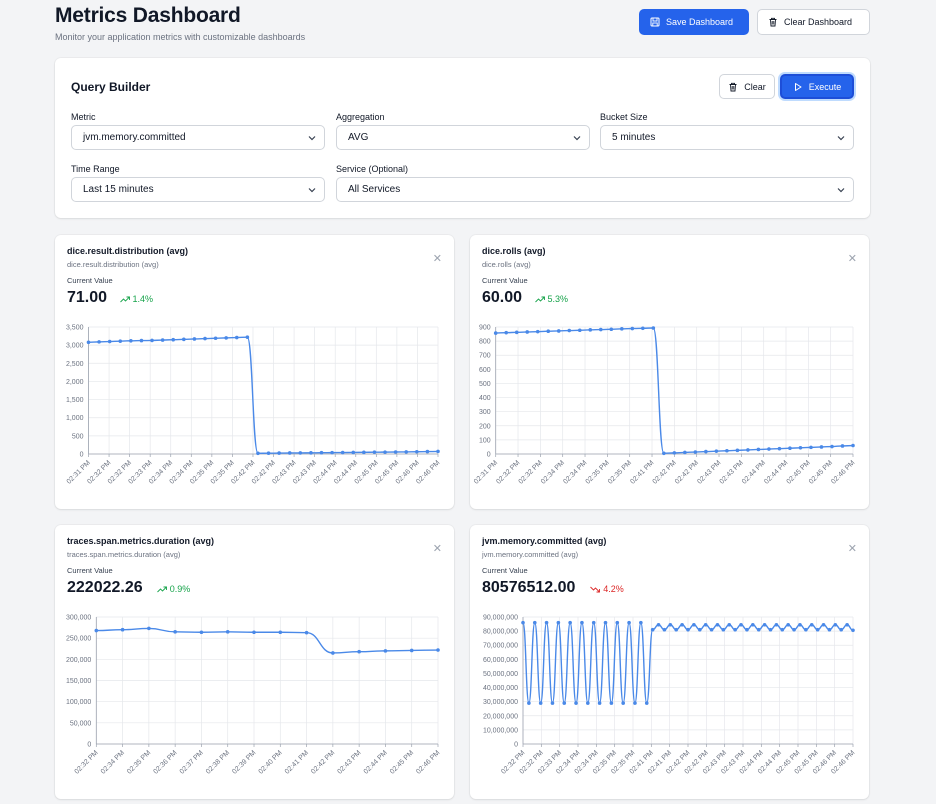 The height and width of the screenshot is (804, 936). Describe the element at coordinates (78, 618) in the screenshot. I see `y-tick-label: 300,000` at that location.